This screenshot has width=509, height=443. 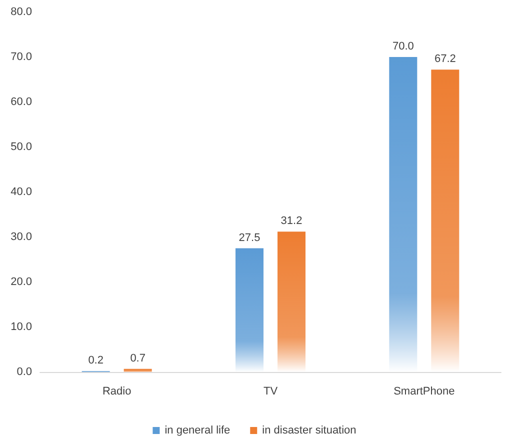 I want to click on y-tick-label: 10.0, so click(x=21, y=327).